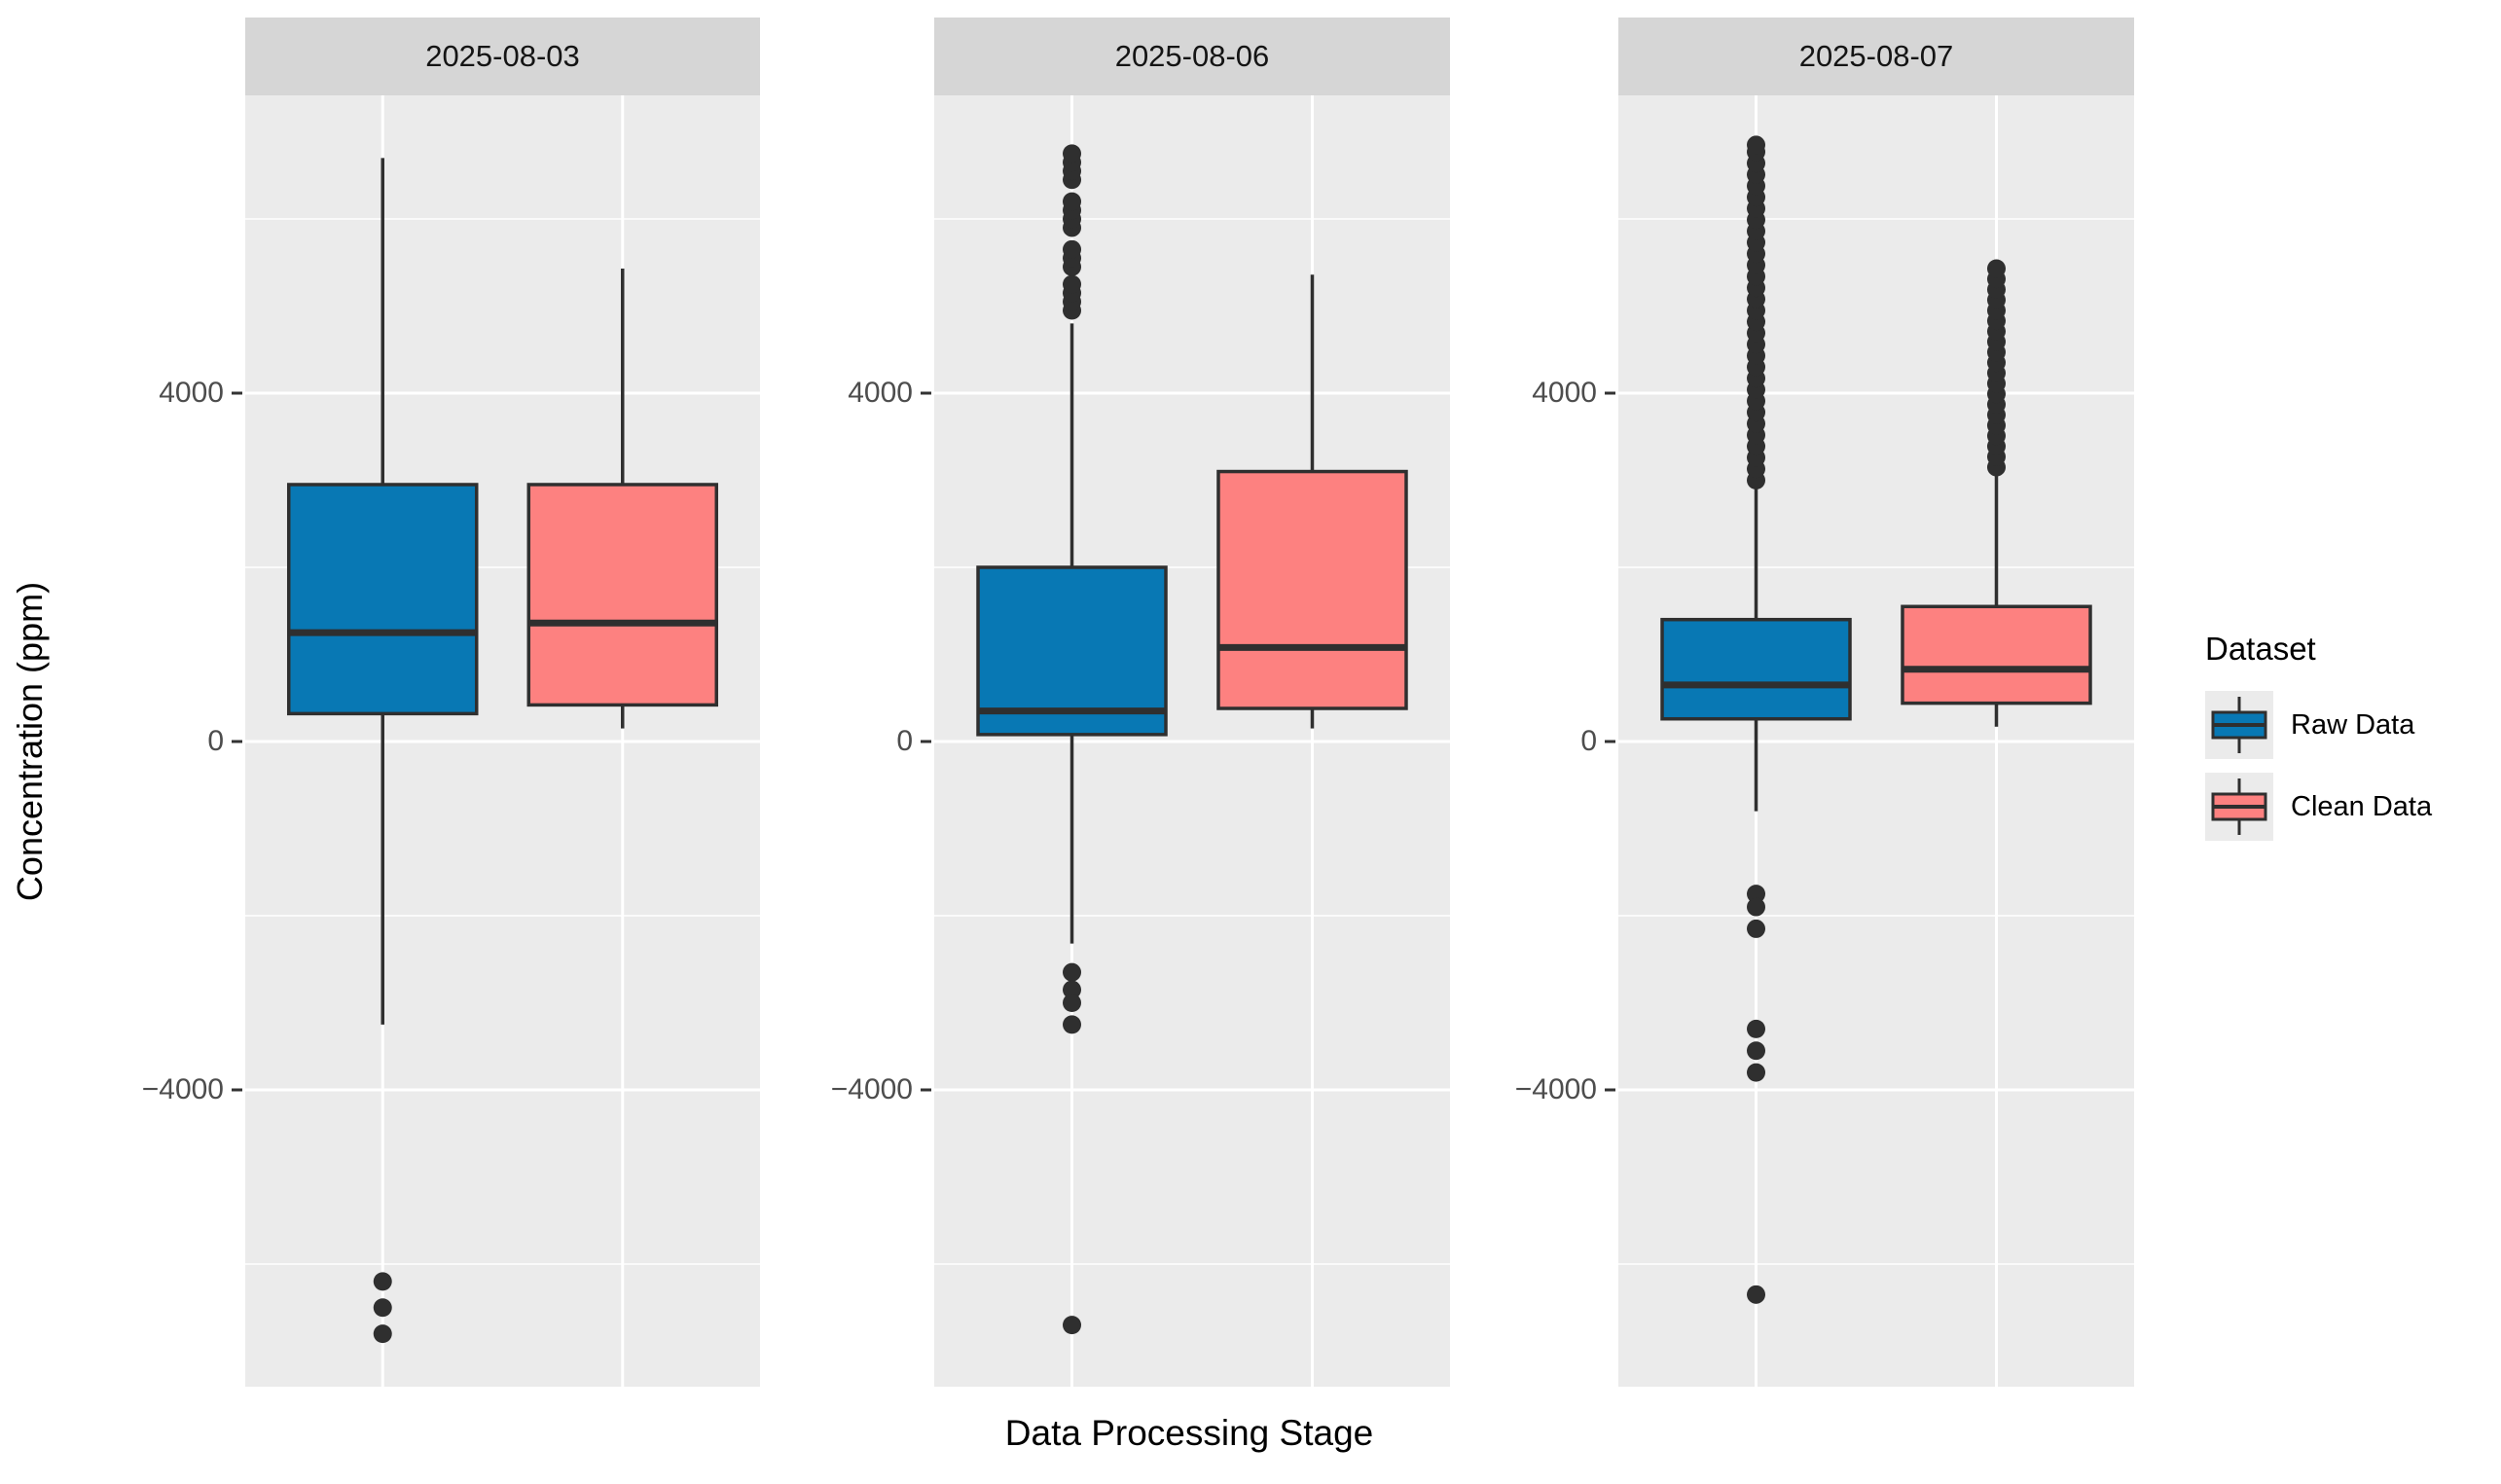 The image size is (2501, 1484). I want to click on legend-entry-clean: Clean Data, so click(2351, 807).